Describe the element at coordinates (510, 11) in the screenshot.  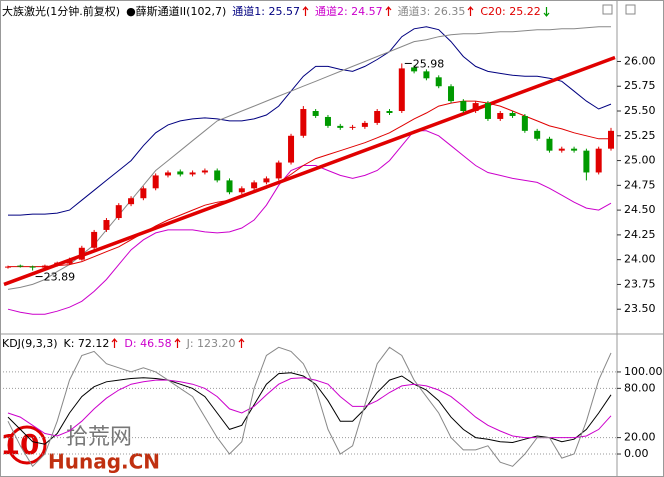
I see `legend-label: C20: 25.22` at that location.